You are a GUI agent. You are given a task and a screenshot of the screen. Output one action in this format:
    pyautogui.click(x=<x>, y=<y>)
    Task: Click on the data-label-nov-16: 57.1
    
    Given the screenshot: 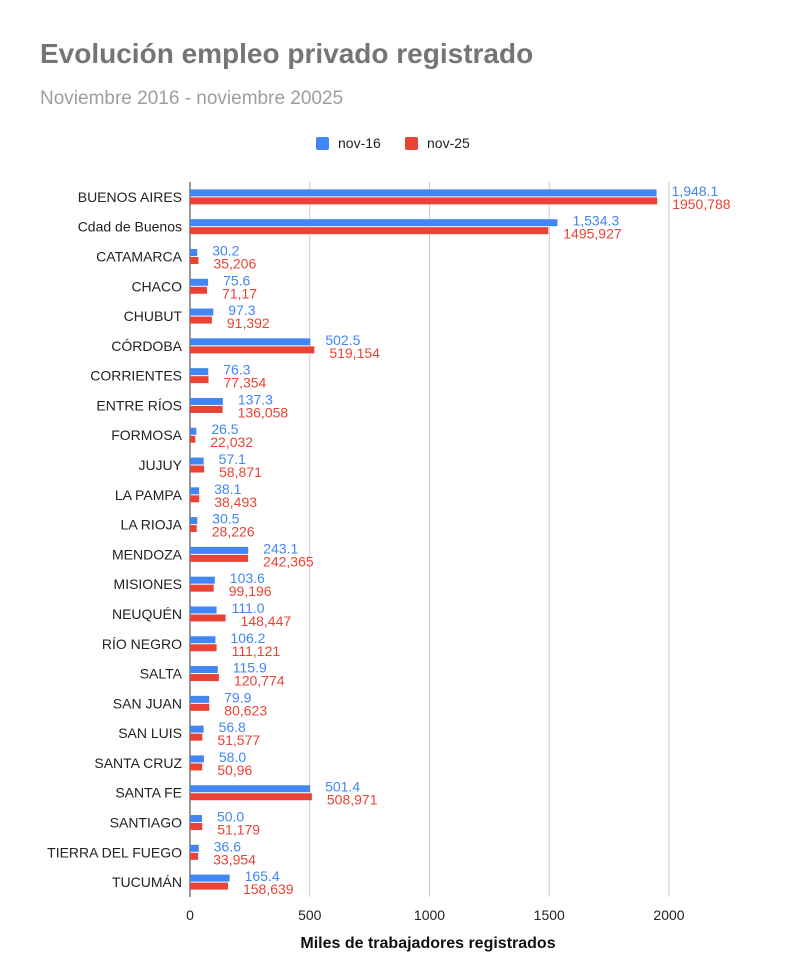 What is the action you would take?
    pyautogui.click(x=232, y=459)
    